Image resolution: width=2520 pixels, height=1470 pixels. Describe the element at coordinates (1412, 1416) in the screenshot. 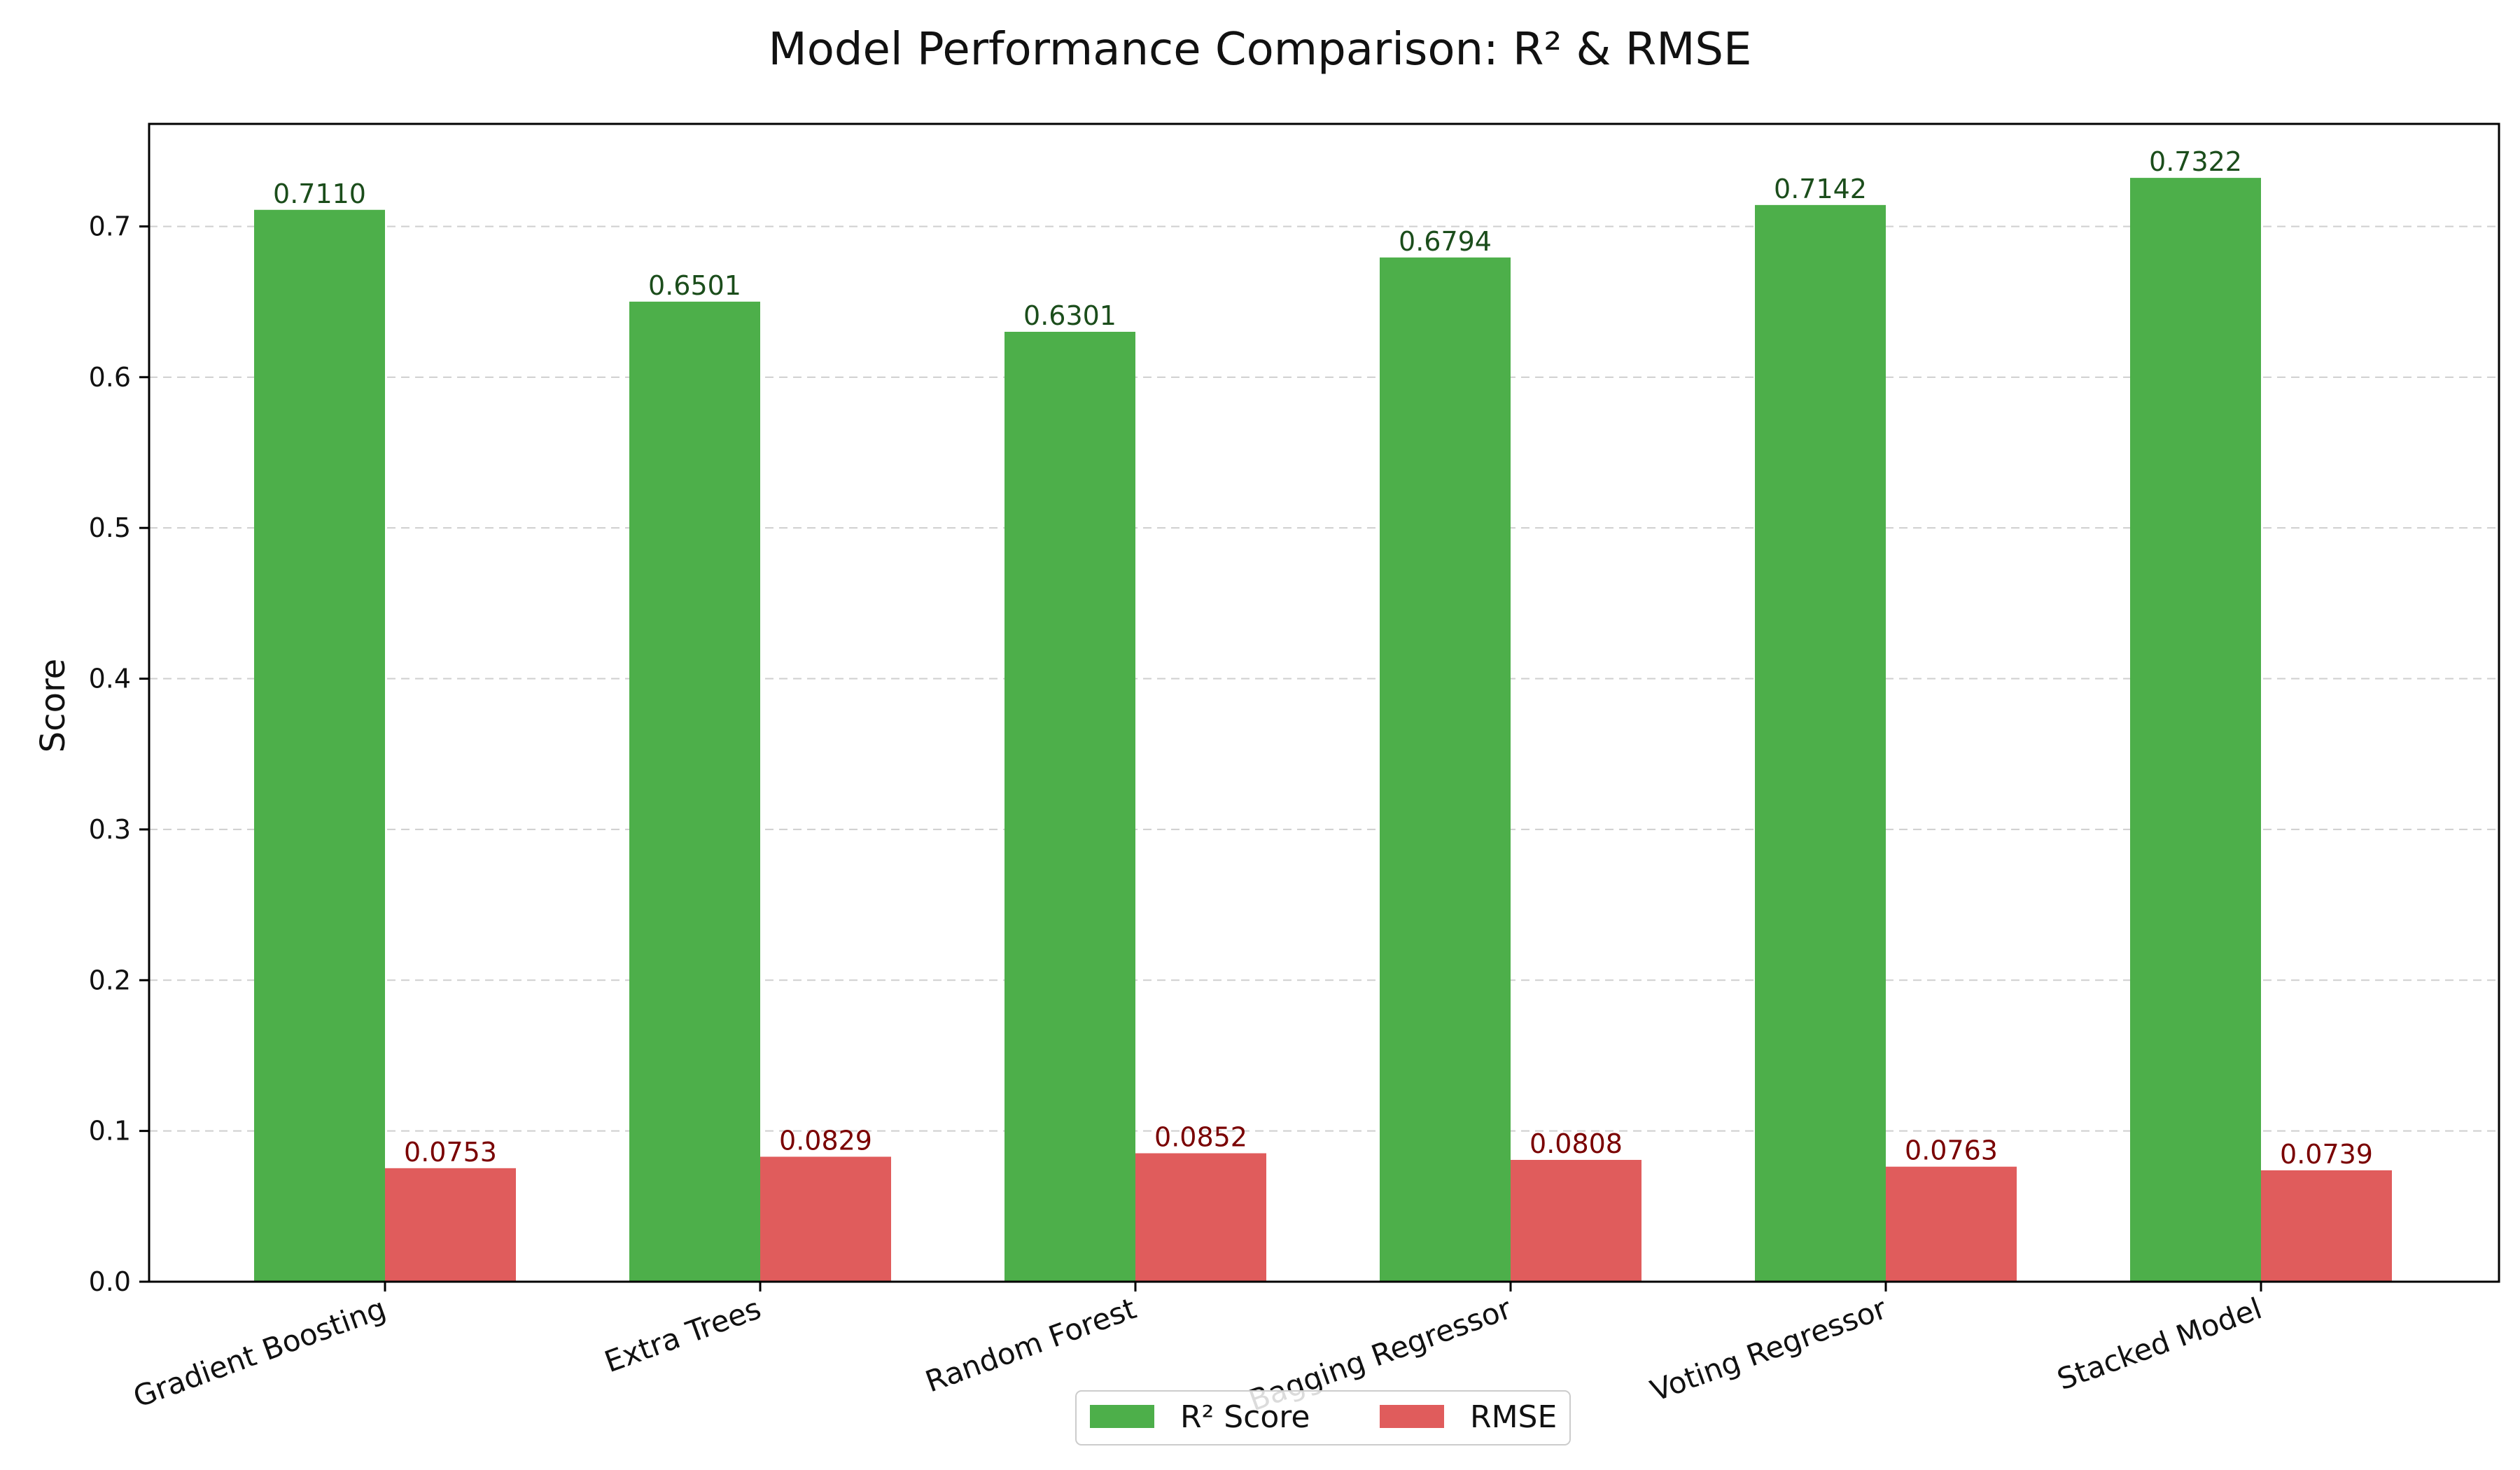

I see `legend-swatch-rmse` at that location.